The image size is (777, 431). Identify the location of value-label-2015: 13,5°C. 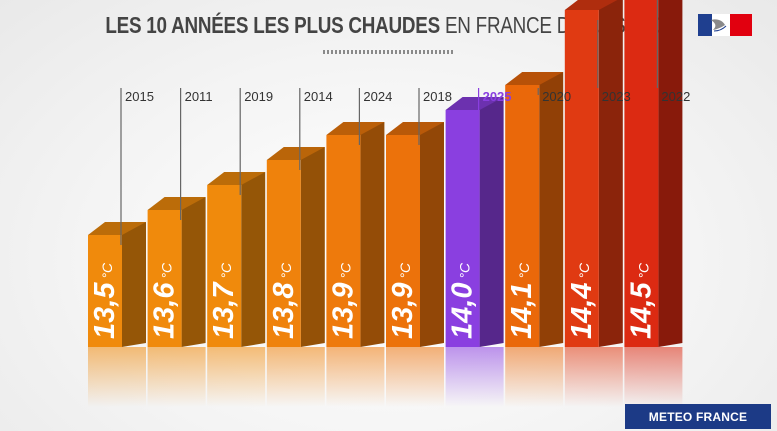
(105, 300).